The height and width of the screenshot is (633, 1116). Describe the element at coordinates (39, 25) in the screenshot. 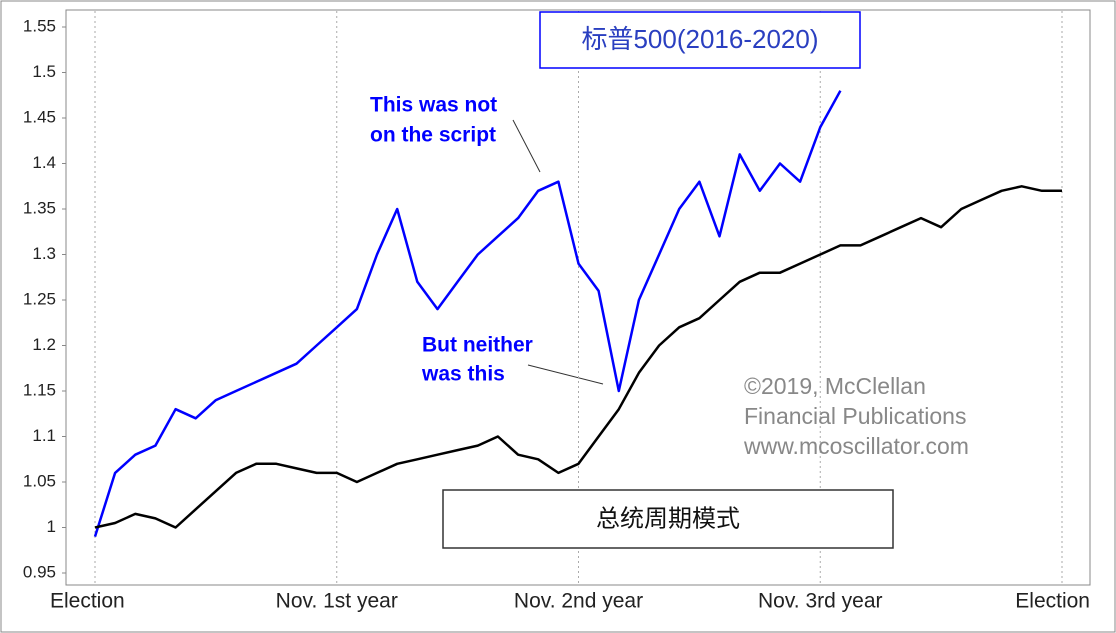

I see `y-tick-label: 1.55` at that location.